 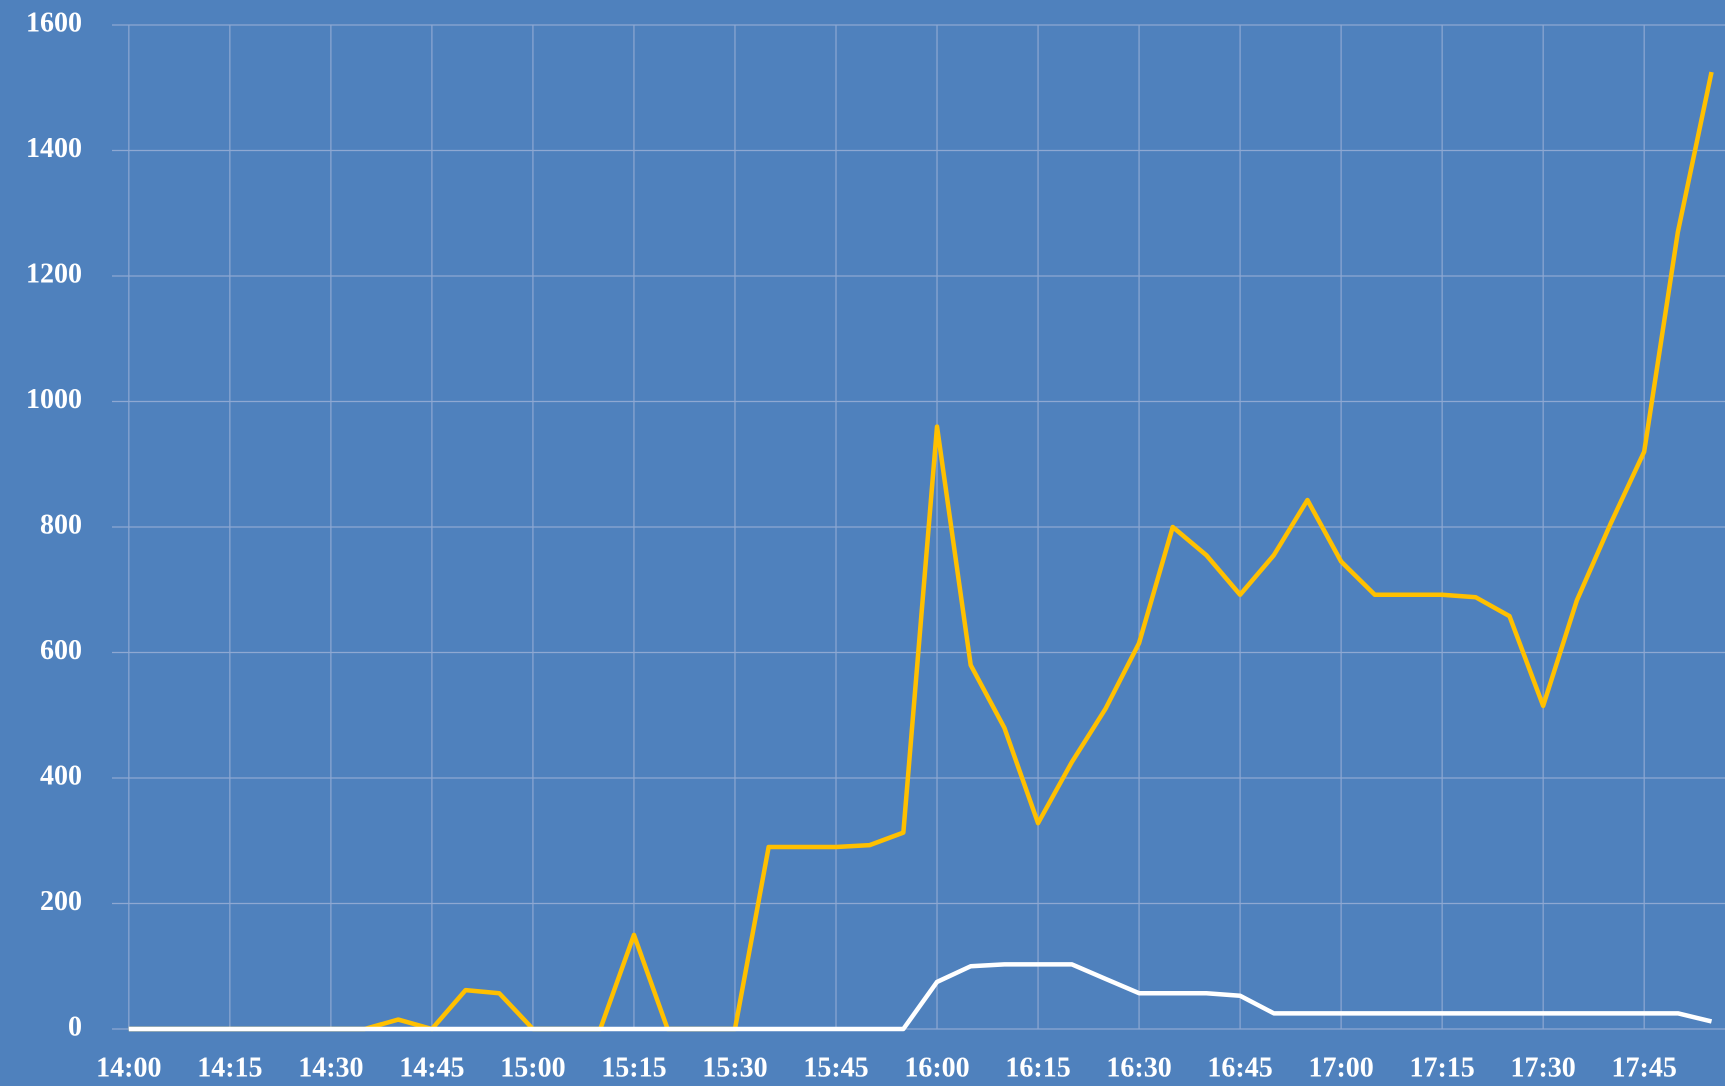 I want to click on x-tick-label: 17:30, so click(x=1542, y=1067).